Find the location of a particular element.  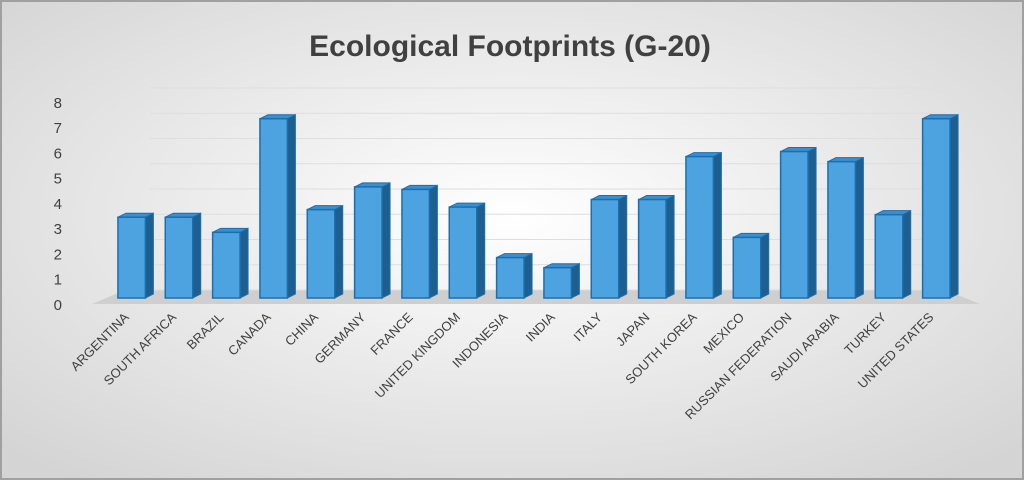

y-tick-label: 7 is located at coordinates (58, 128).